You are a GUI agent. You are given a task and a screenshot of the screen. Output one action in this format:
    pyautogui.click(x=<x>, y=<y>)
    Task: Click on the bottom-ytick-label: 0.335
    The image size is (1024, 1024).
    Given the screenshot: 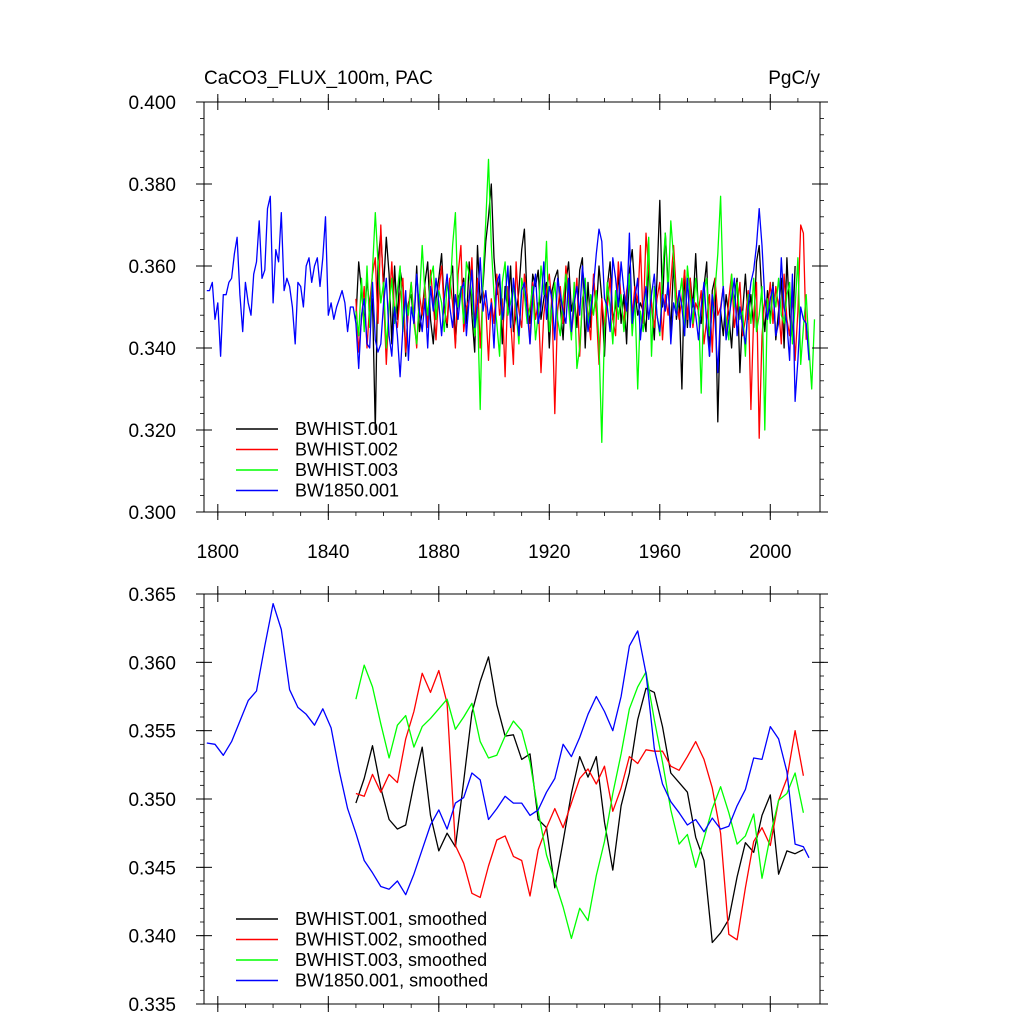 What is the action you would take?
    pyautogui.click(x=152, y=1005)
    